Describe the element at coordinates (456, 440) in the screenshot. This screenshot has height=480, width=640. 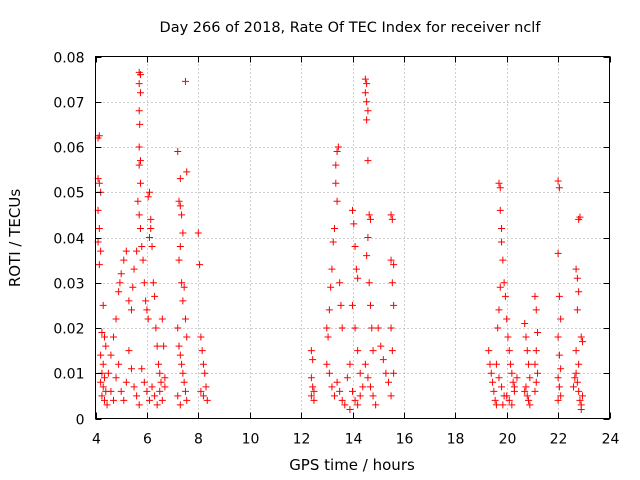
I see `x-tick-label: 18` at that location.